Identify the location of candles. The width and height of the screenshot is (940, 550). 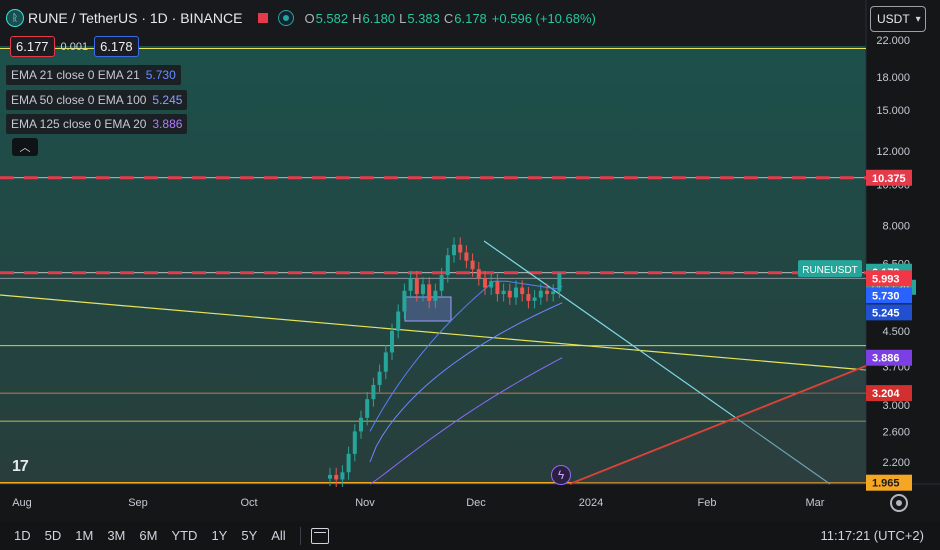
(445, 362).